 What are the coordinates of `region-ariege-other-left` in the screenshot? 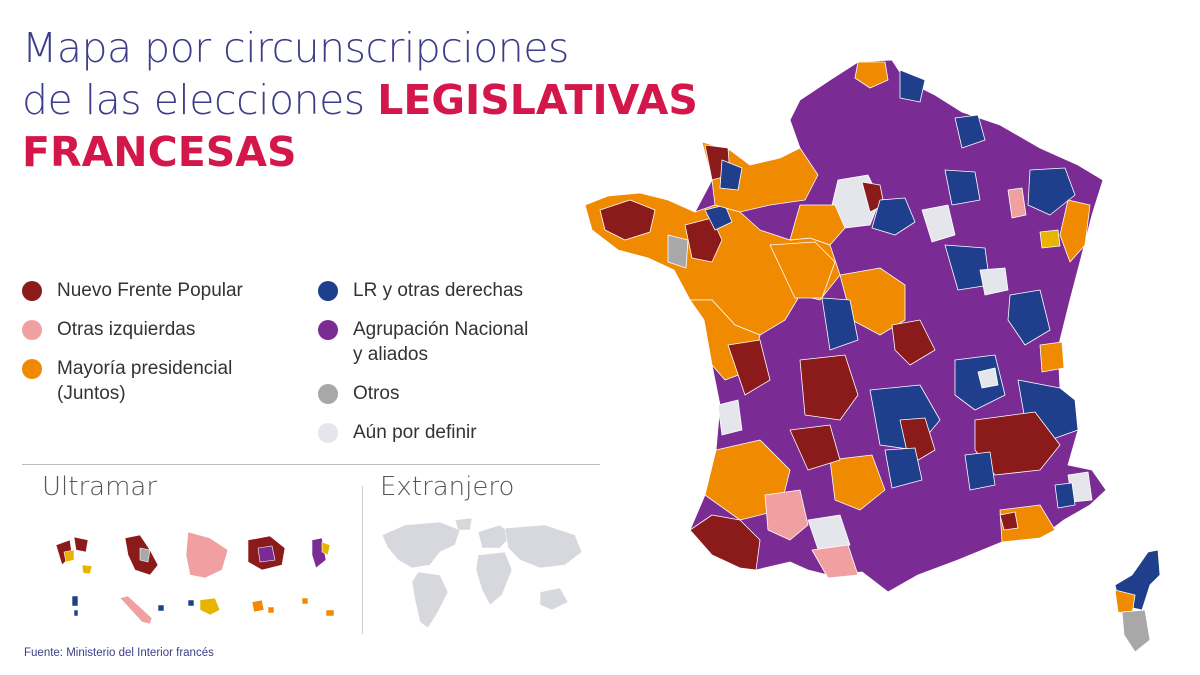 It's located at (835, 561).